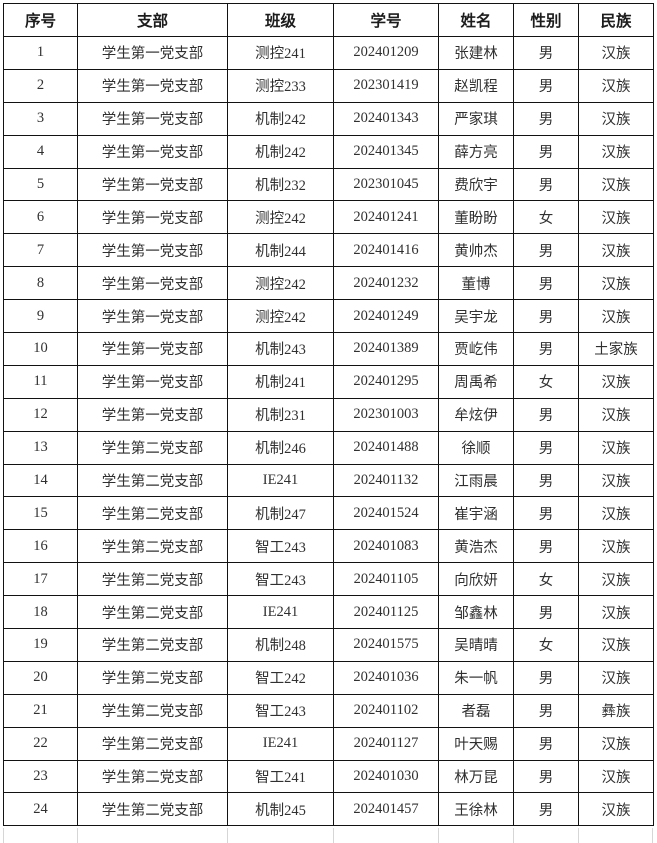 This screenshot has height=843, width=657. What do you see at coordinates (40, 20) in the screenshot?
I see `header-cell-index: 序号` at bounding box center [40, 20].